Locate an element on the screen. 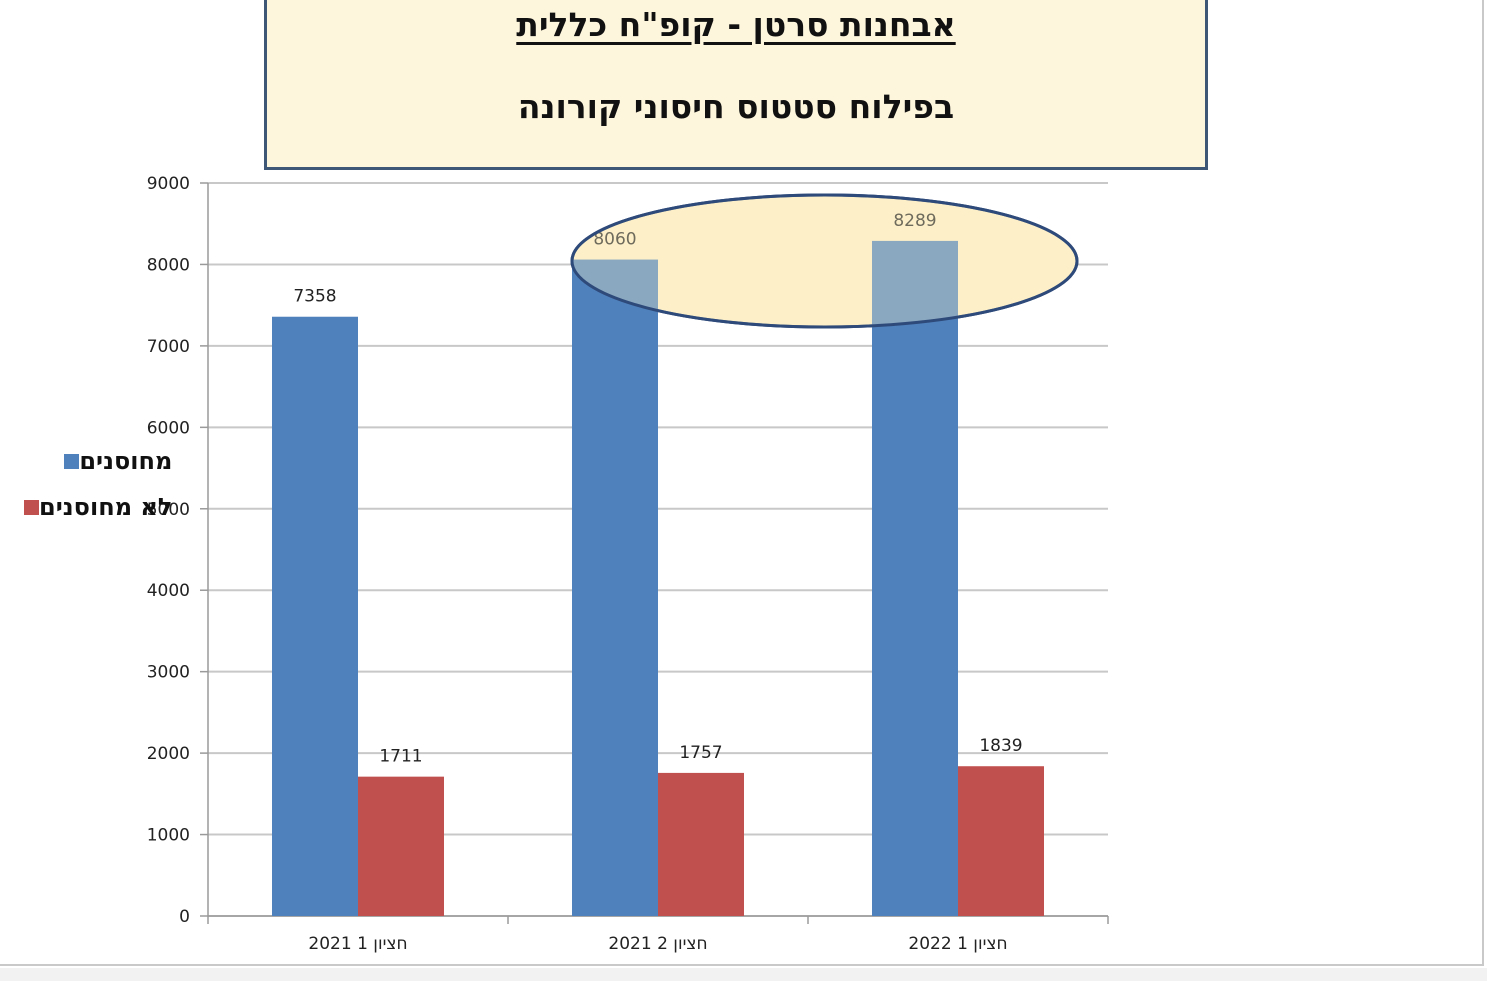 The width and height of the screenshot is (1487, 981). data-label: 7358 is located at coordinates (314, 297).